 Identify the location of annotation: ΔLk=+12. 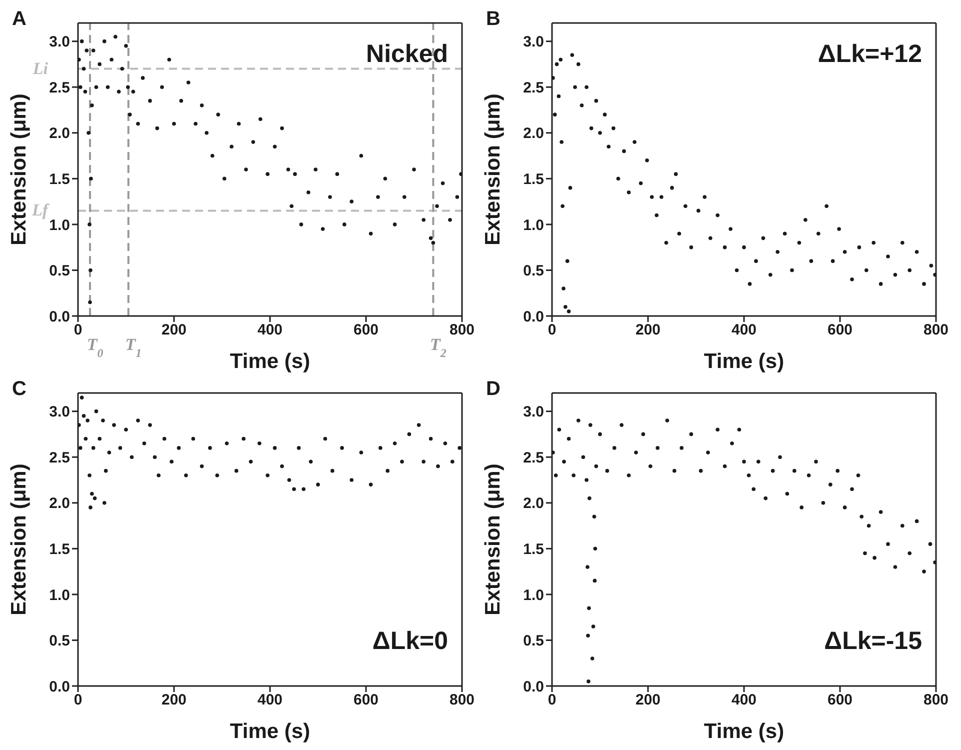
(870, 54).